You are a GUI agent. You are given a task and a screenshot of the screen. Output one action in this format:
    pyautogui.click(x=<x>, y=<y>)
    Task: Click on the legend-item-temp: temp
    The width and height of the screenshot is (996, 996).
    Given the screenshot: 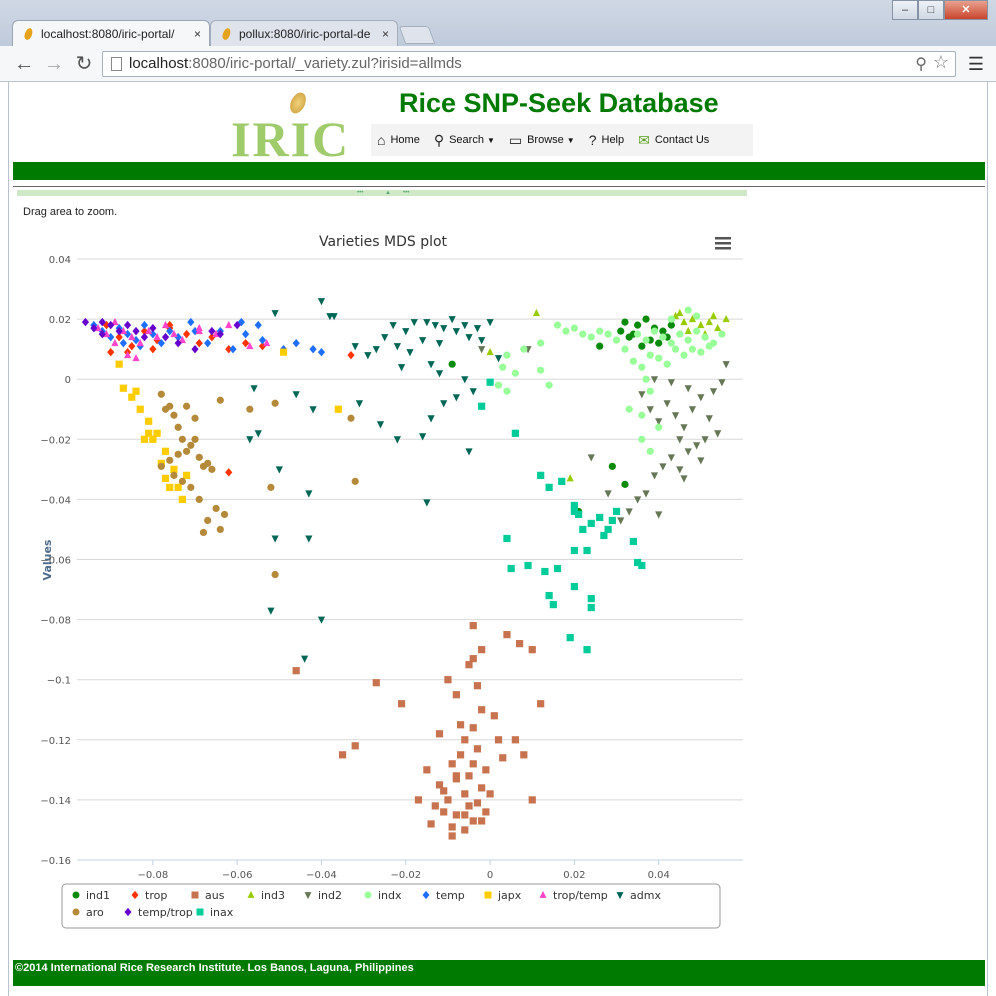 What is the action you would take?
    pyautogui.click(x=443, y=895)
    